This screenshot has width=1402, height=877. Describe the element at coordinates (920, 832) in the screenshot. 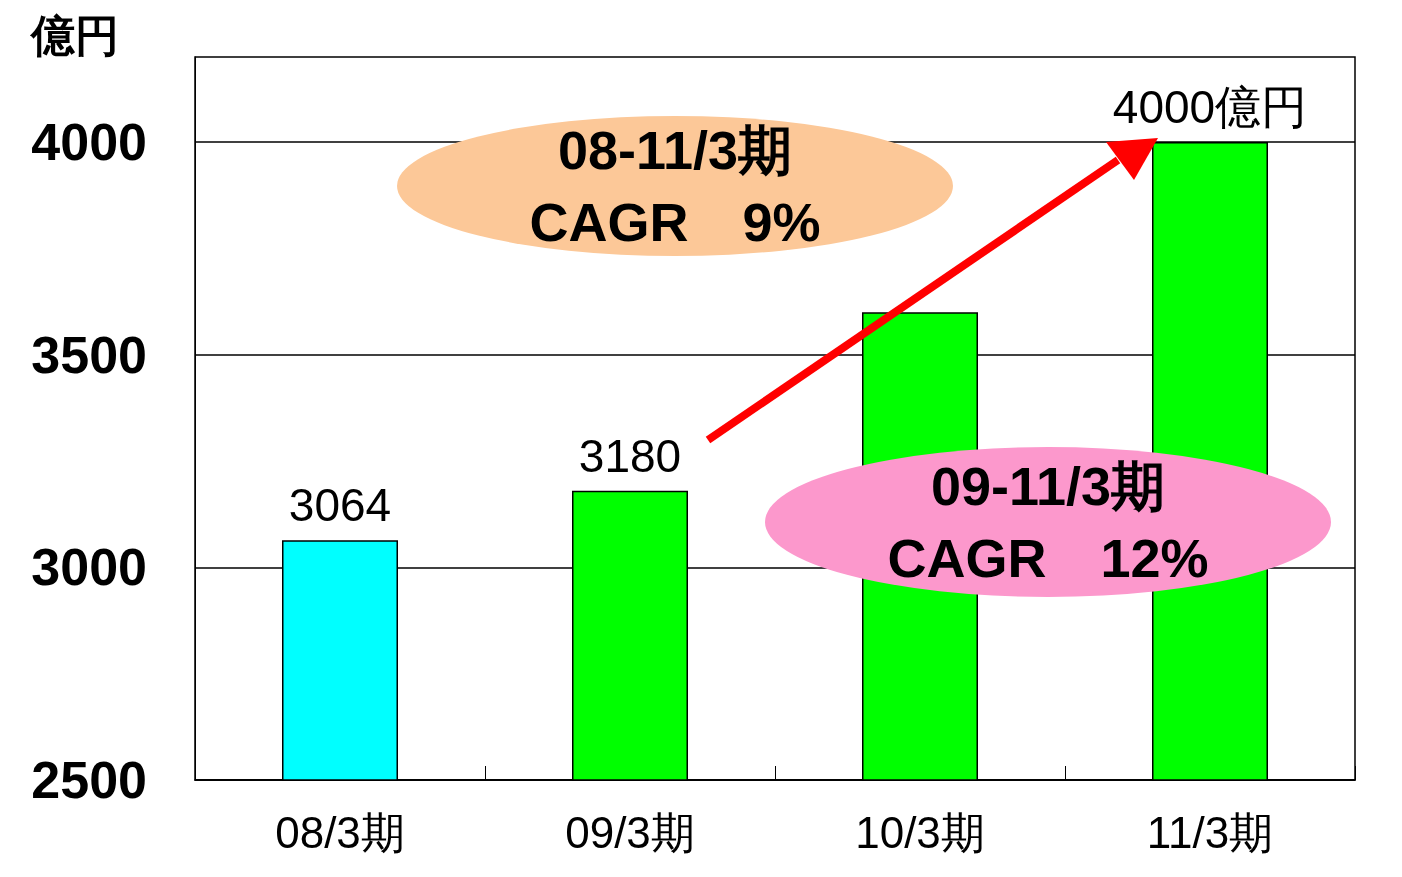

I see `x-tick-label: 10/3期` at that location.